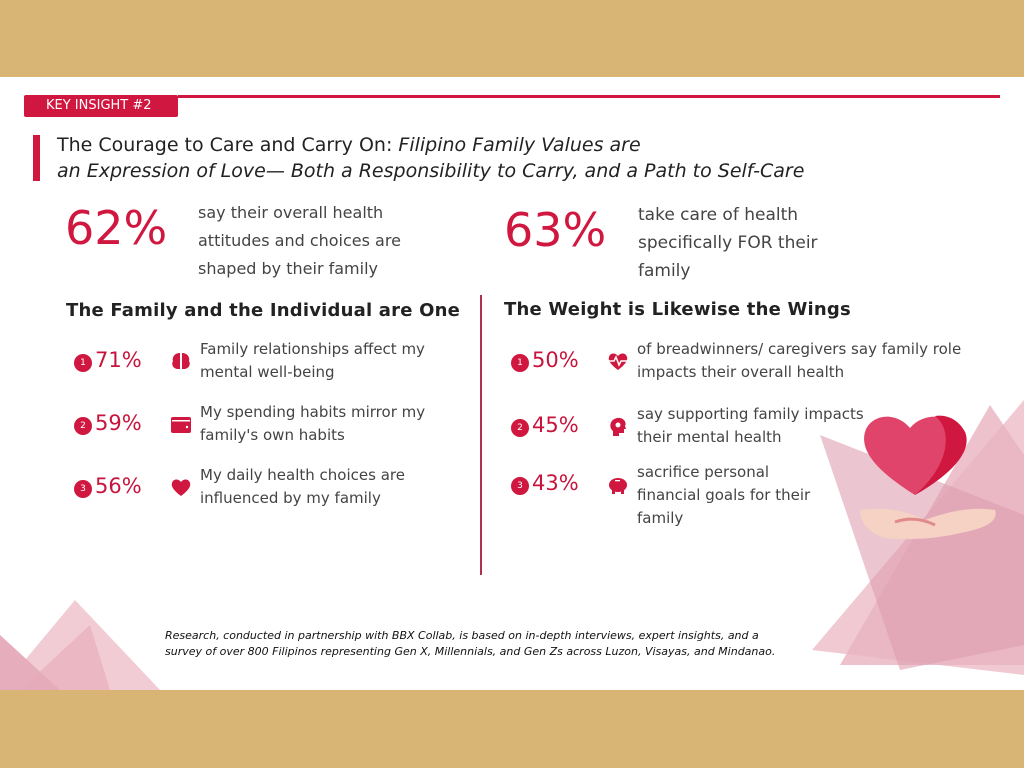  Describe the element at coordinates (703, 472) in the screenshot. I see `line: sacrifice personal` at that location.